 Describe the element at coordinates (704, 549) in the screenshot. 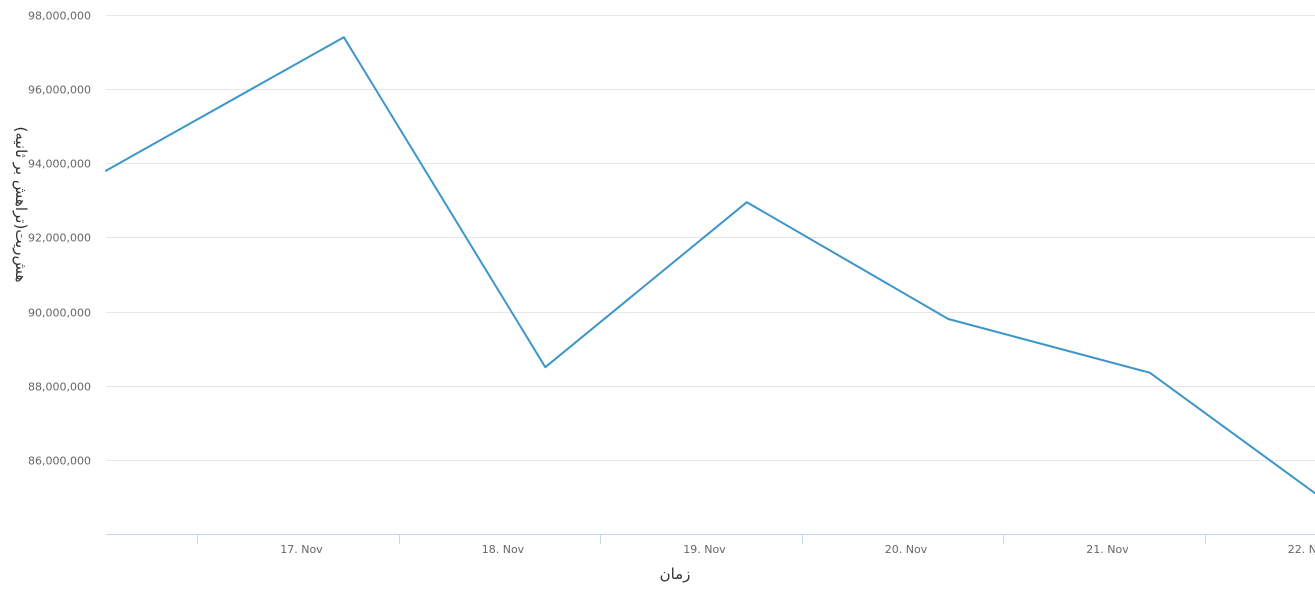

I see `x-tick-label: 19. Nov` at that location.